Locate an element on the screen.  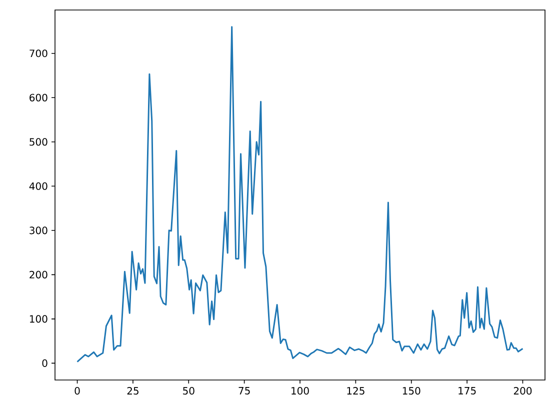
x-tick-label: 25 is located at coordinates (132, 391).